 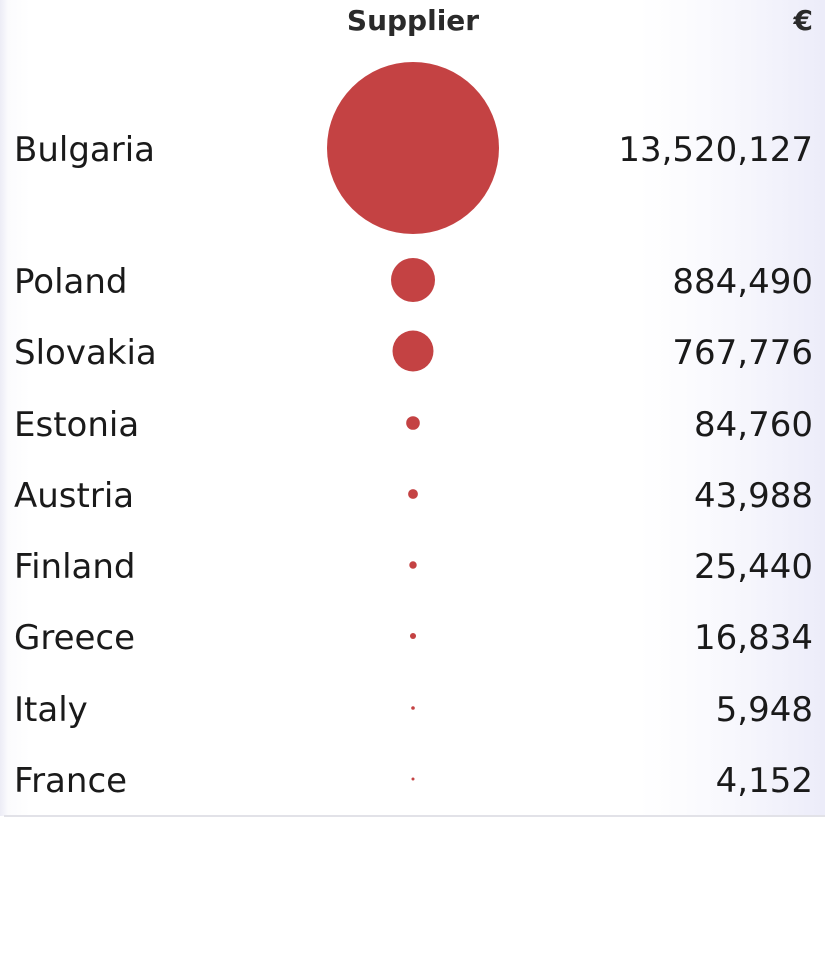 What do you see at coordinates (414, 816) in the screenshot?
I see `table-divider` at bounding box center [414, 816].